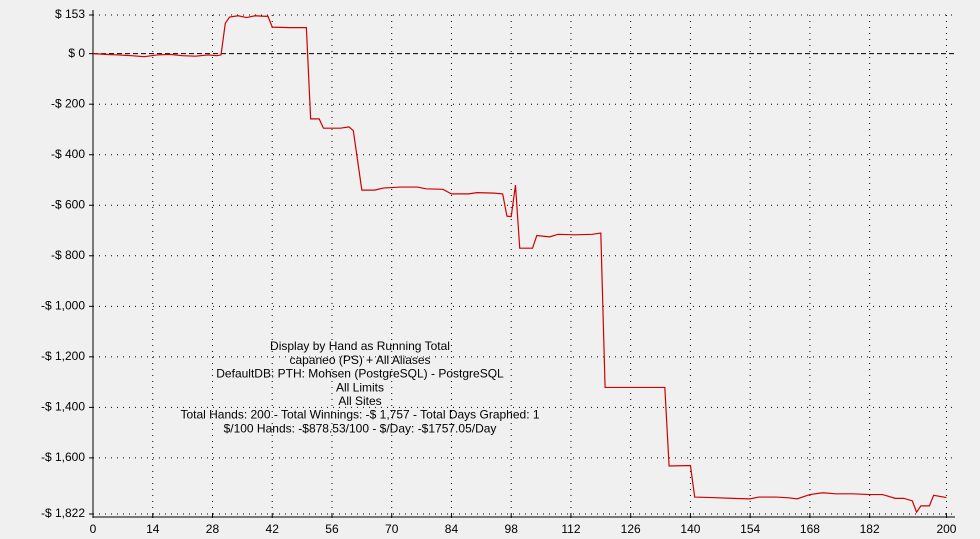 The height and width of the screenshot is (539, 980). What do you see at coordinates (213, 529) in the screenshot?
I see `x-tick-label: 28` at bounding box center [213, 529].